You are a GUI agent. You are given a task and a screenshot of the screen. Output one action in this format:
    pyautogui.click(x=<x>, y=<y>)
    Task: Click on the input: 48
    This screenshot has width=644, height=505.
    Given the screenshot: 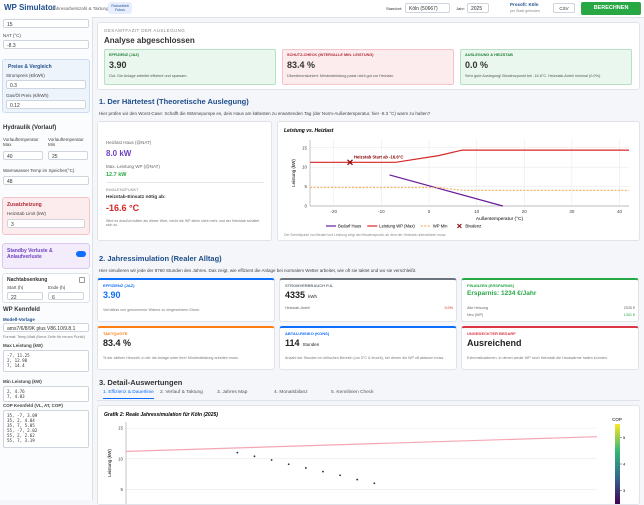 What is the action you would take?
    pyautogui.click(x=46, y=180)
    